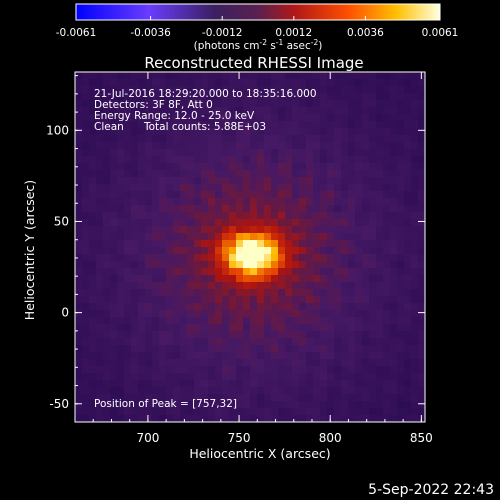  Describe the element at coordinates (421, 438) in the screenshot. I see `x-tick-label: 850` at that location.